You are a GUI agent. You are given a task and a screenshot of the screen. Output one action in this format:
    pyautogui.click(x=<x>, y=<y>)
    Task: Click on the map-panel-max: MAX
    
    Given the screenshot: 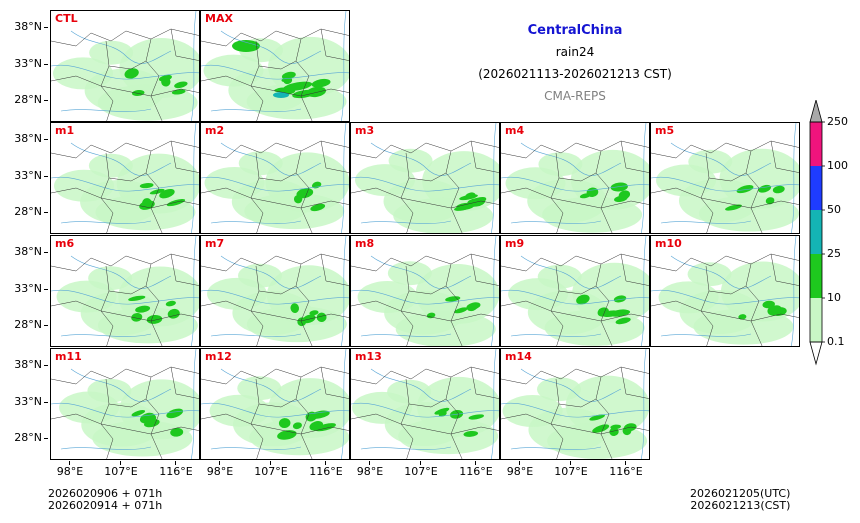 What is the action you would take?
    pyautogui.click(x=275, y=66)
    